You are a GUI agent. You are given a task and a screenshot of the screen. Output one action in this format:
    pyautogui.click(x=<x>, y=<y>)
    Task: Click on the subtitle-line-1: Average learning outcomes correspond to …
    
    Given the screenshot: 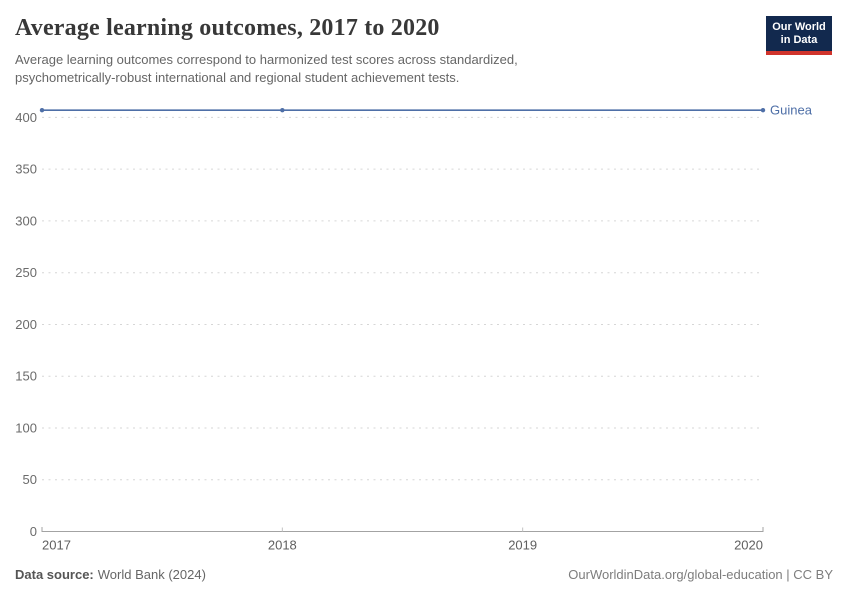 What is the action you would take?
    pyautogui.click(x=266, y=59)
    